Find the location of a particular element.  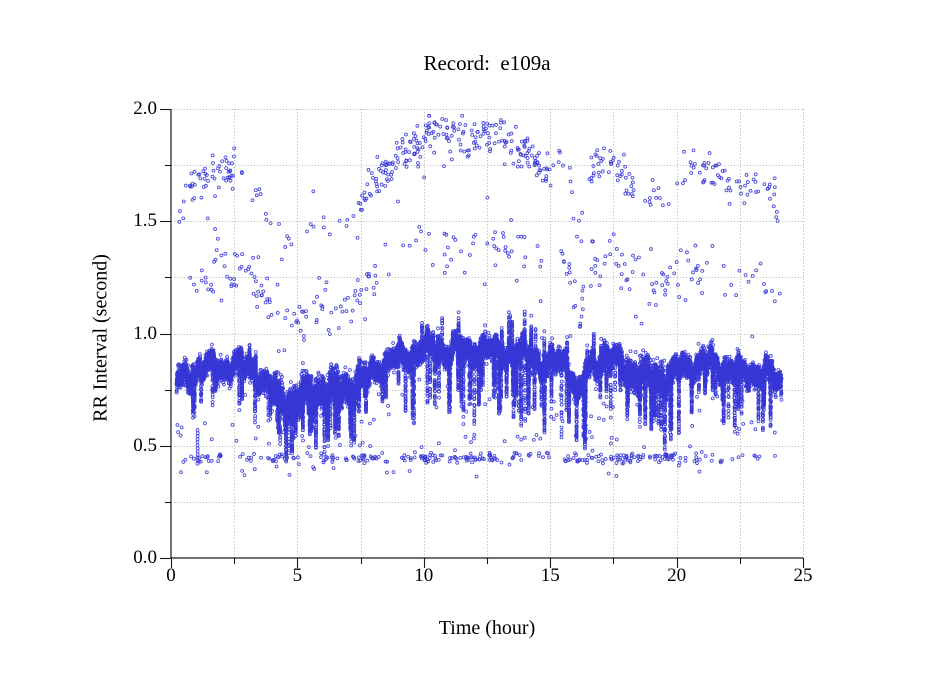

y-tick-label: 1.0 is located at coordinates (145, 333).